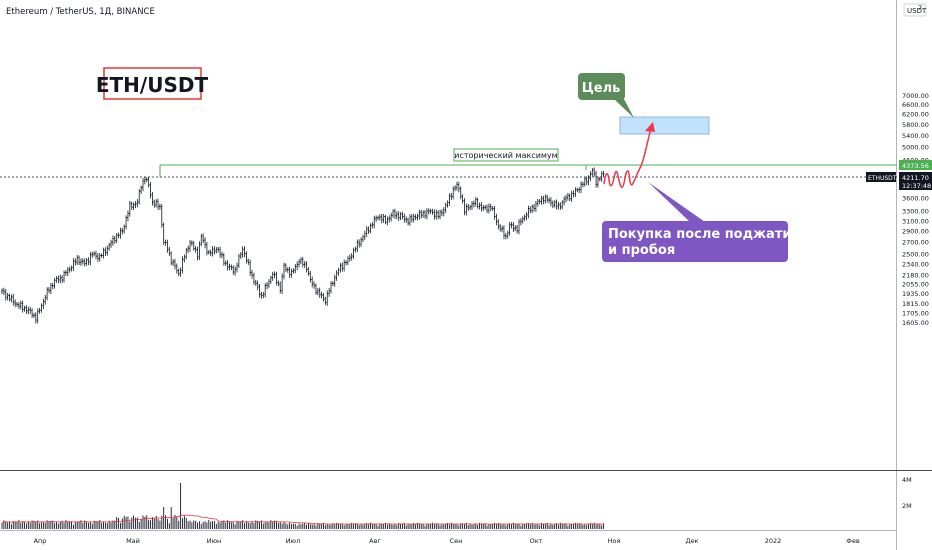 The width and height of the screenshot is (932, 550). I want to click on price-tick-label: 1705.00, so click(915, 314).